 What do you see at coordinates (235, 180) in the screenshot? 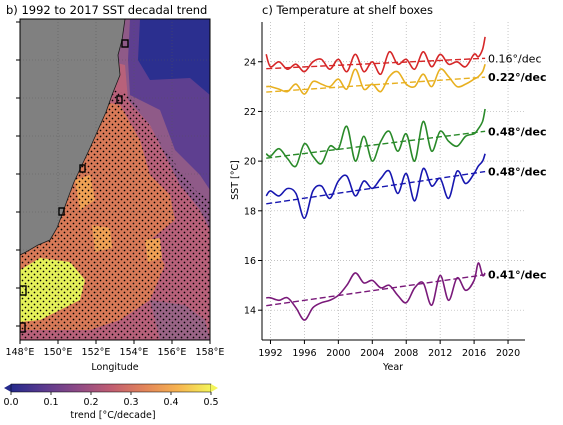
I see `line-chart-ylabel: SST [°C]` at bounding box center [235, 180].